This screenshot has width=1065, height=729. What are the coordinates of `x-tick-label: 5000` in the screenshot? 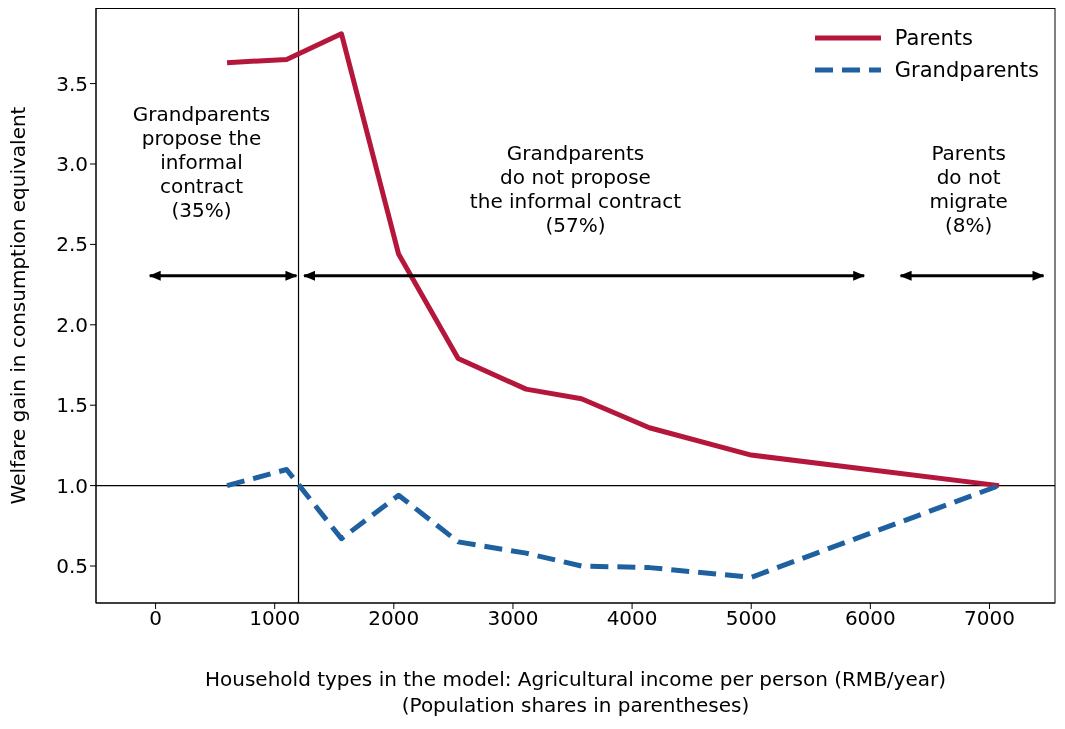 It's located at (751, 618).